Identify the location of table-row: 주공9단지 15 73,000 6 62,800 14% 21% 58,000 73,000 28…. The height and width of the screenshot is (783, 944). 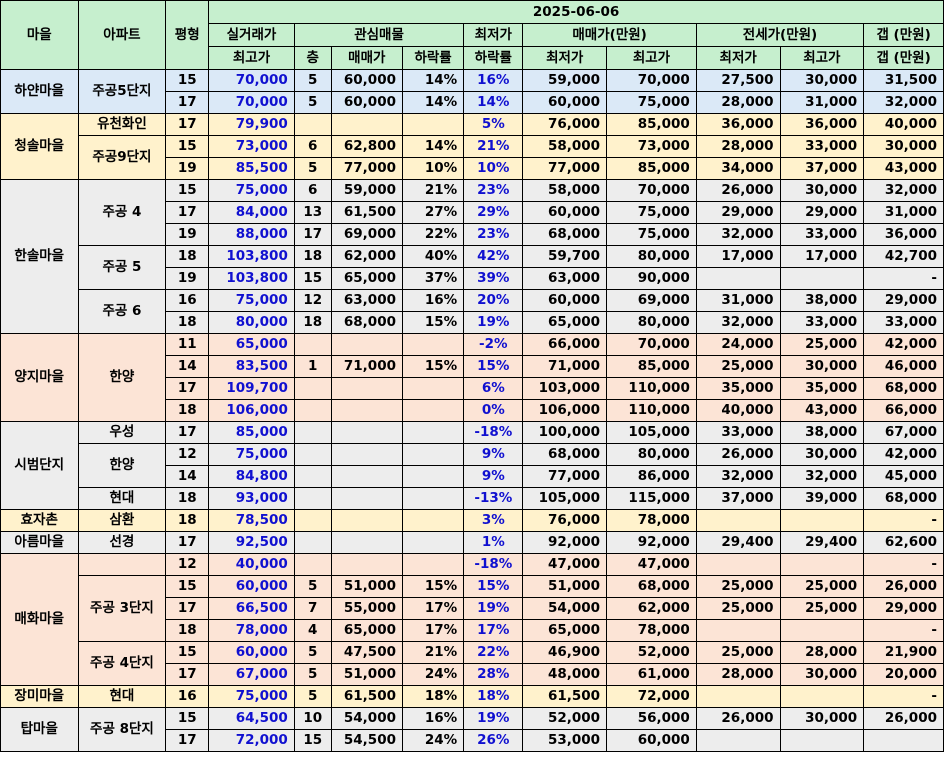
(472, 157).